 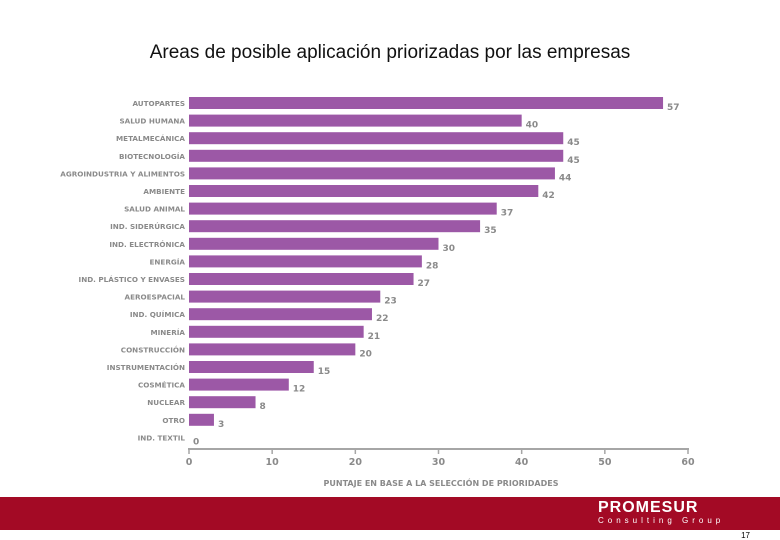 I want to click on x-tick-label: 10, so click(x=273, y=462).